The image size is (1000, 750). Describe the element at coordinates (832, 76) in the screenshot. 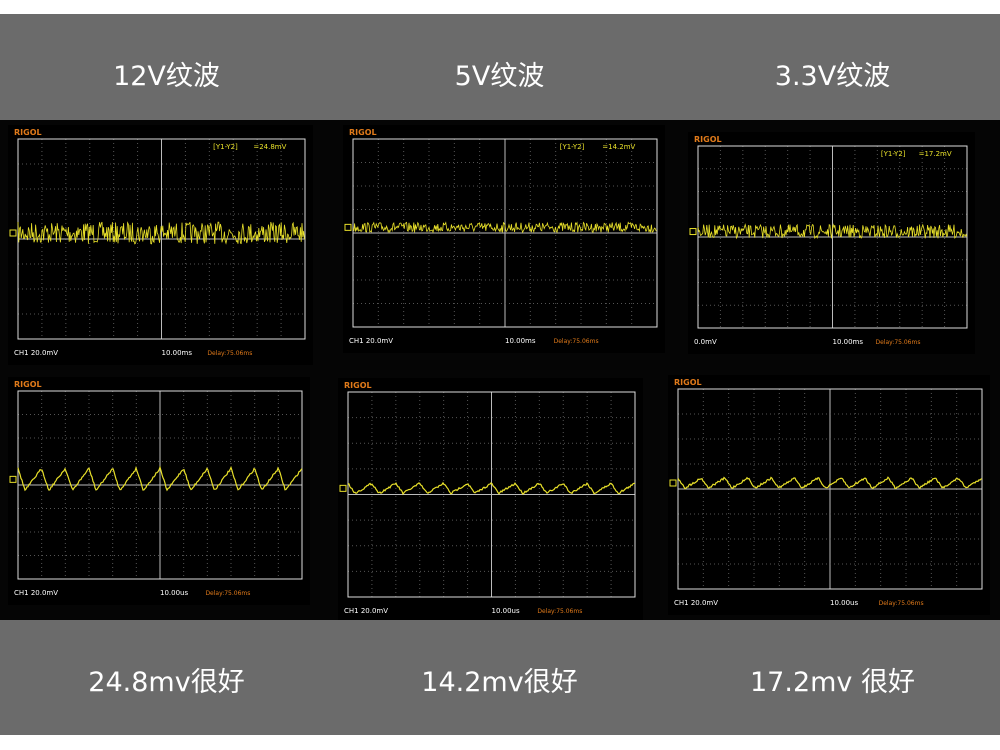

I see `header-label: 3.3V纹波` at that location.